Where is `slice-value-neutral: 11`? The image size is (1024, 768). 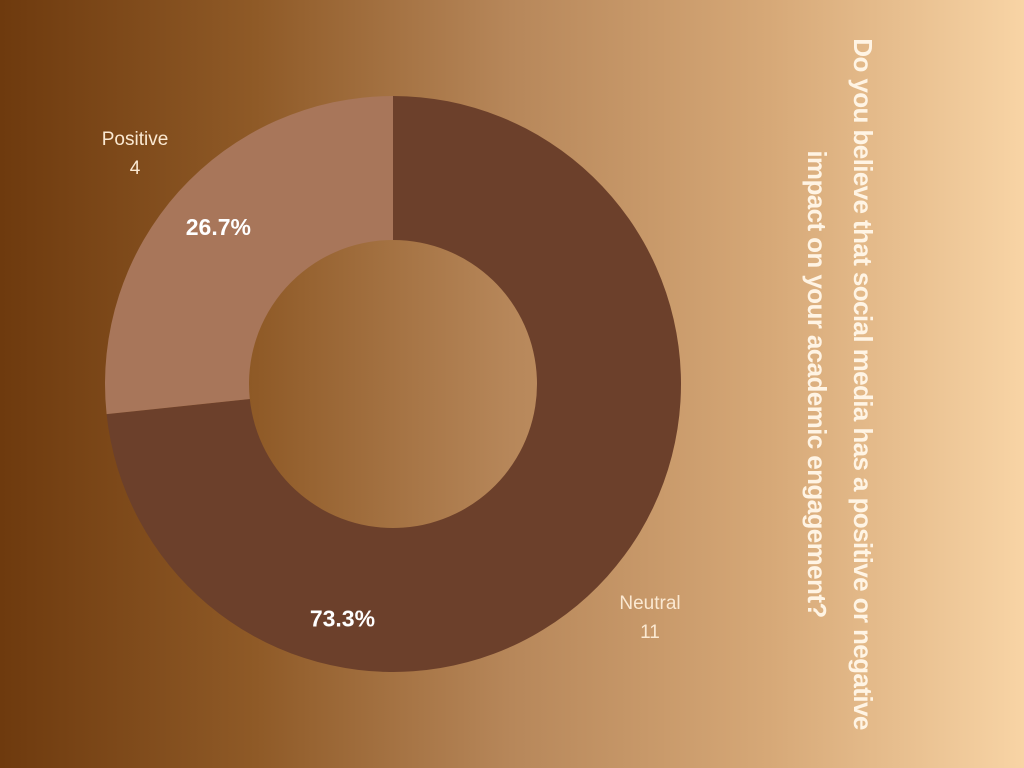
slice-value-neutral: 11 is located at coordinates (650, 632).